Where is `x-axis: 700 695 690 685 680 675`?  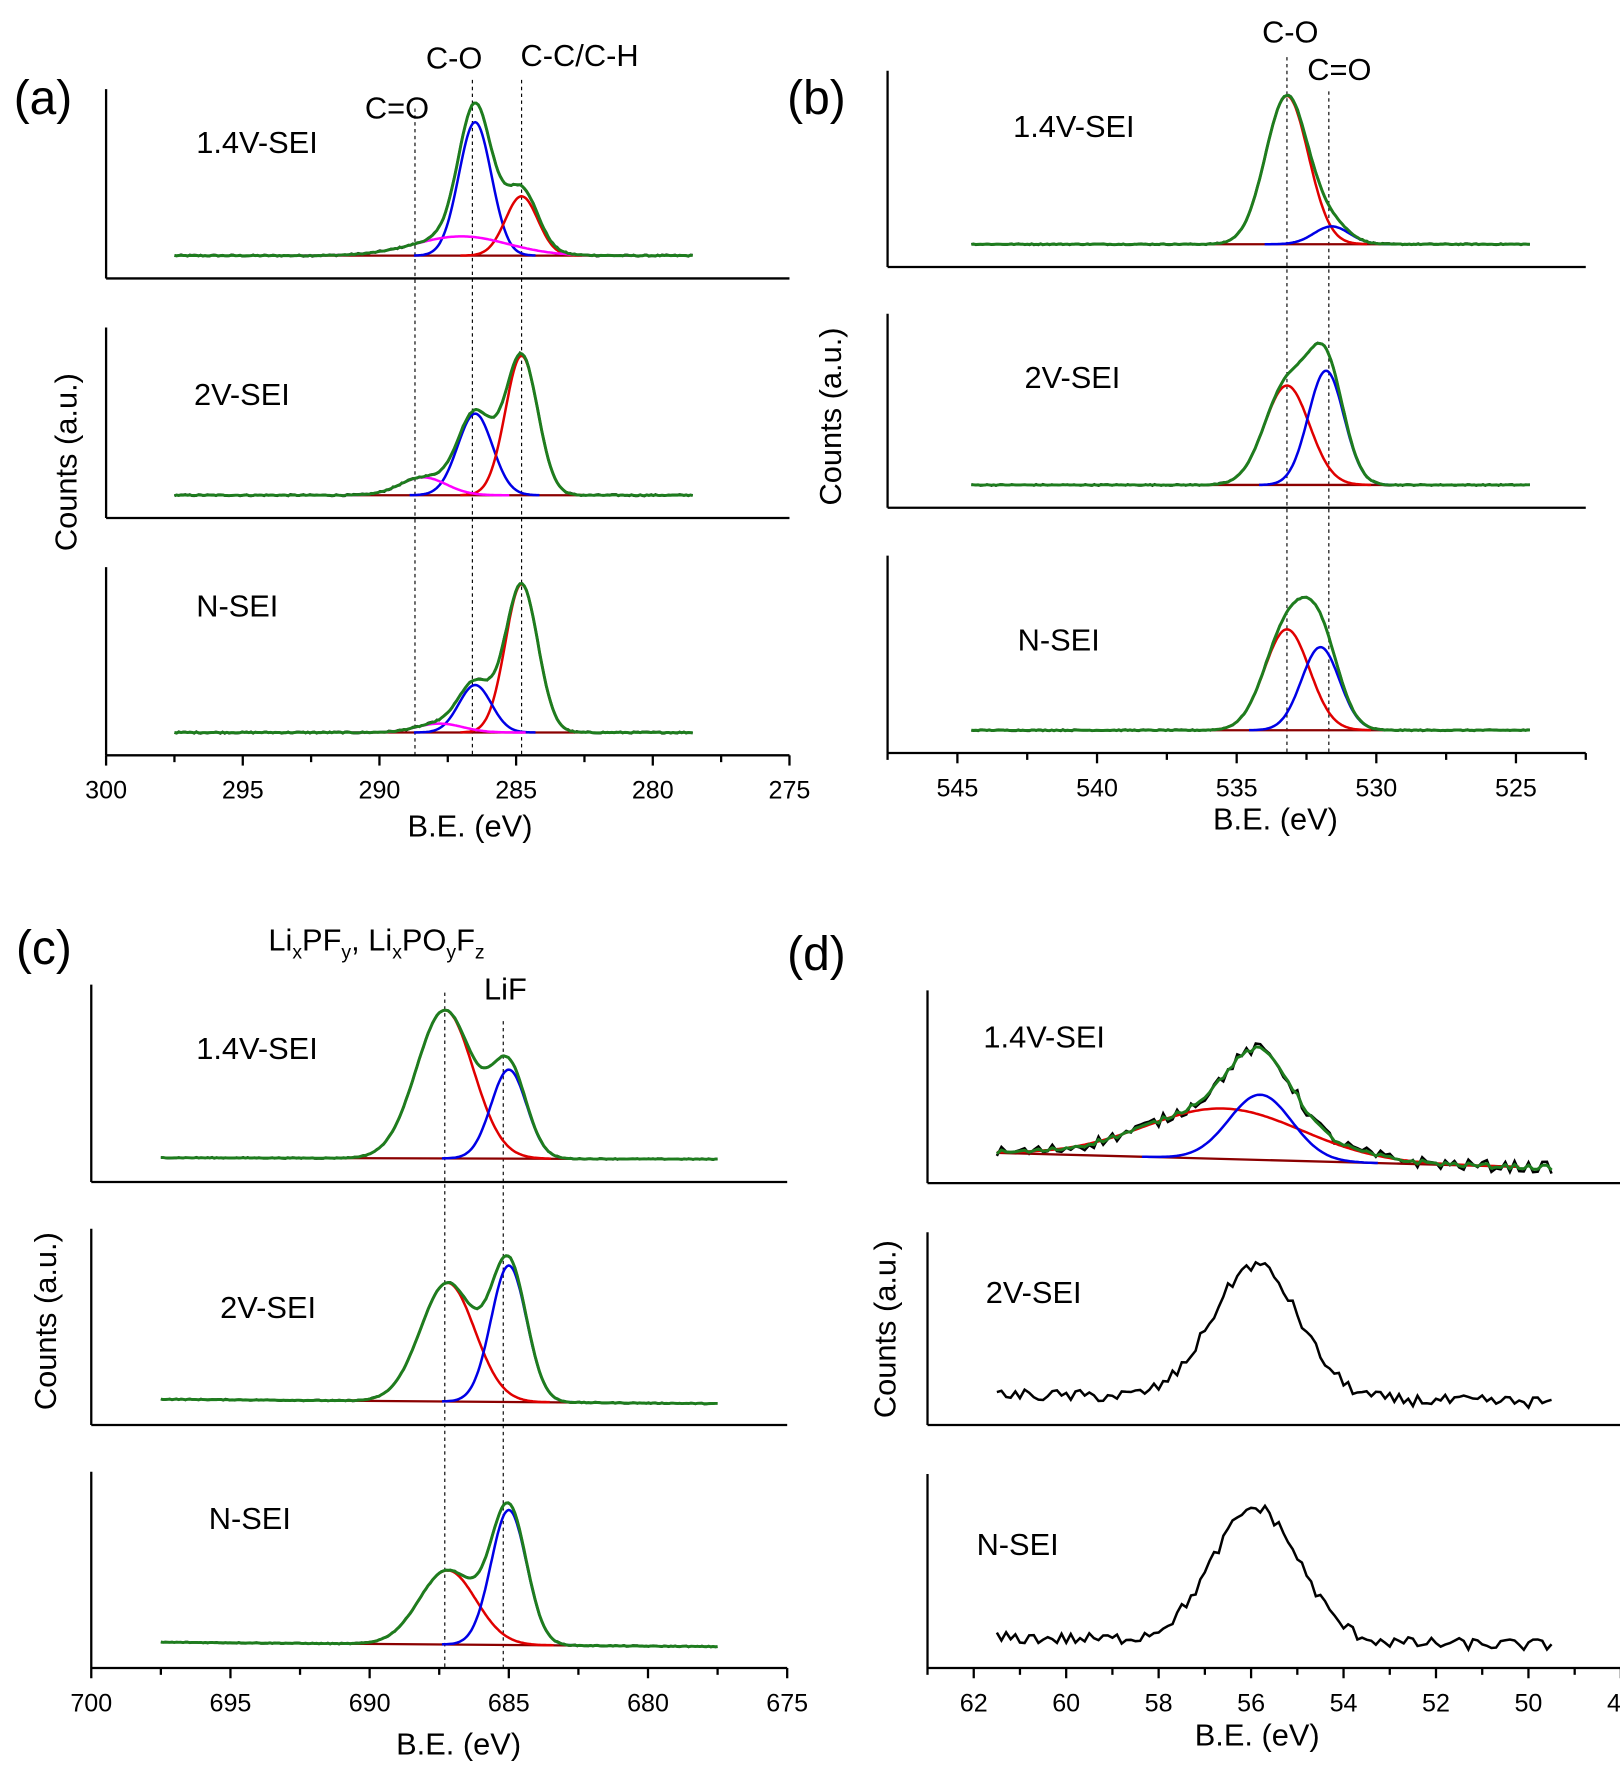 x-axis: 700 695 690 685 680 675 is located at coordinates (439, 1692).